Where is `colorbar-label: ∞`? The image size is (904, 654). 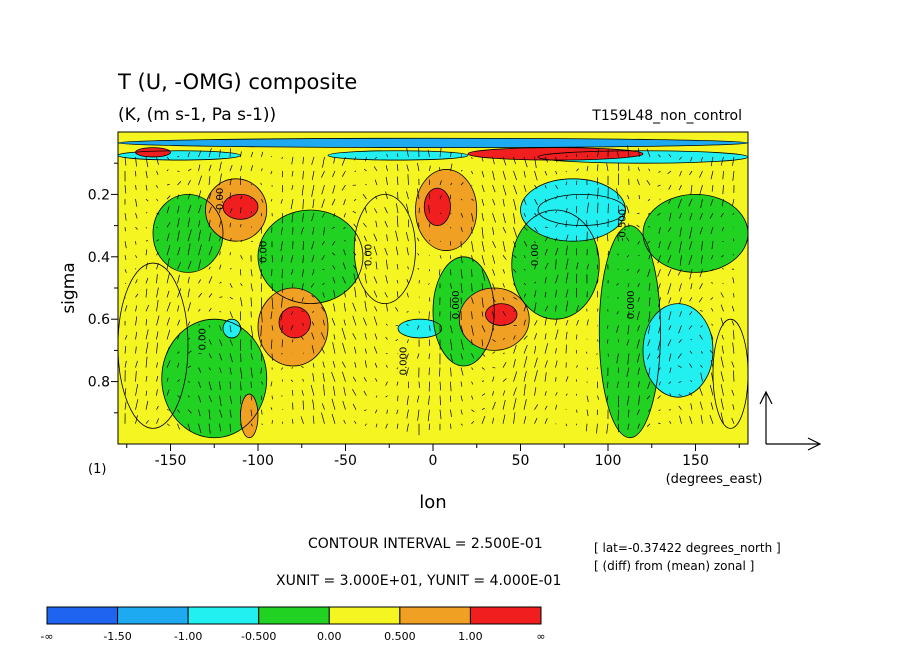
colorbar-label: ∞ is located at coordinates (540, 636).